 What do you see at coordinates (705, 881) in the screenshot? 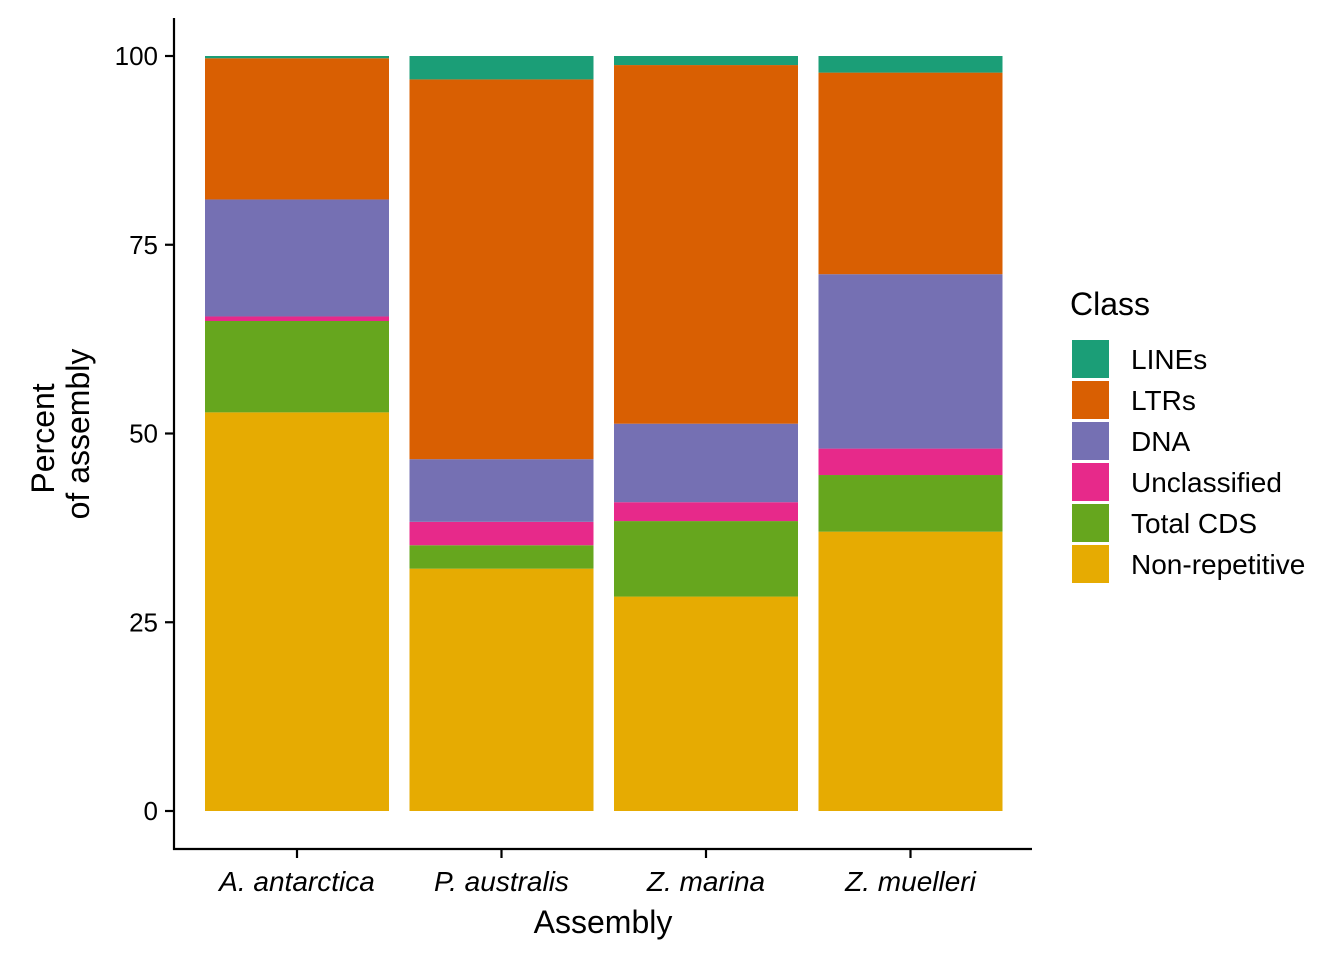
I see `x-tick-label: Z. marina` at bounding box center [705, 881].